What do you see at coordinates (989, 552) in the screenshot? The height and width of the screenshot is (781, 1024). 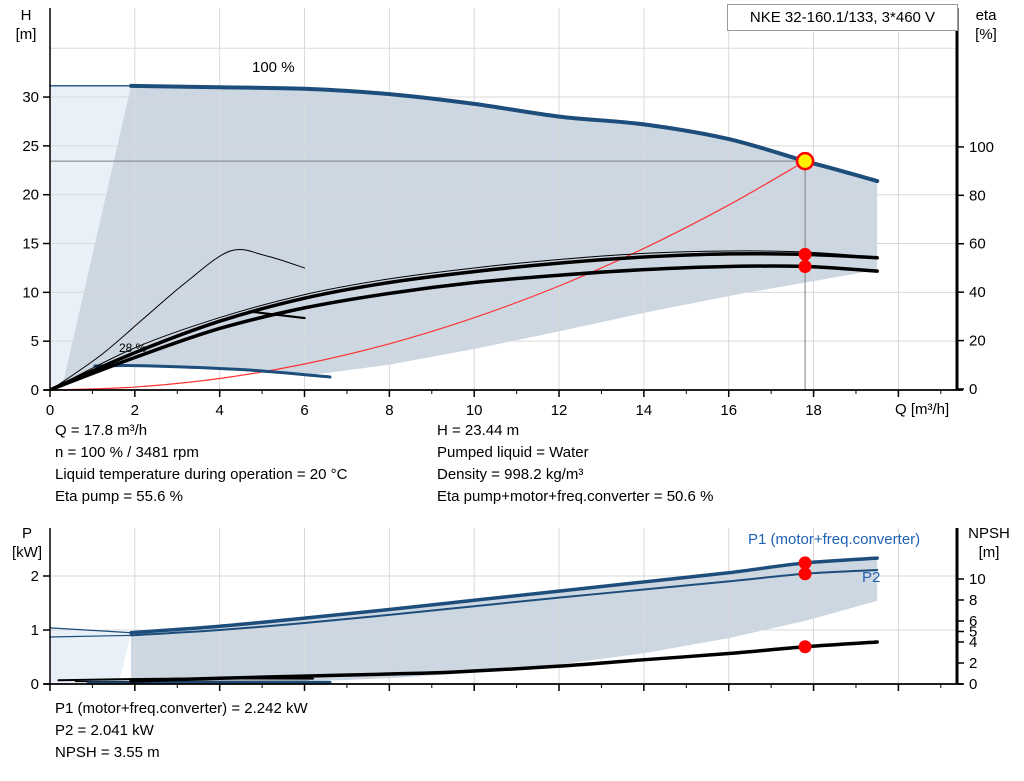 I see `npsh-axis-unit: [m]` at bounding box center [989, 552].